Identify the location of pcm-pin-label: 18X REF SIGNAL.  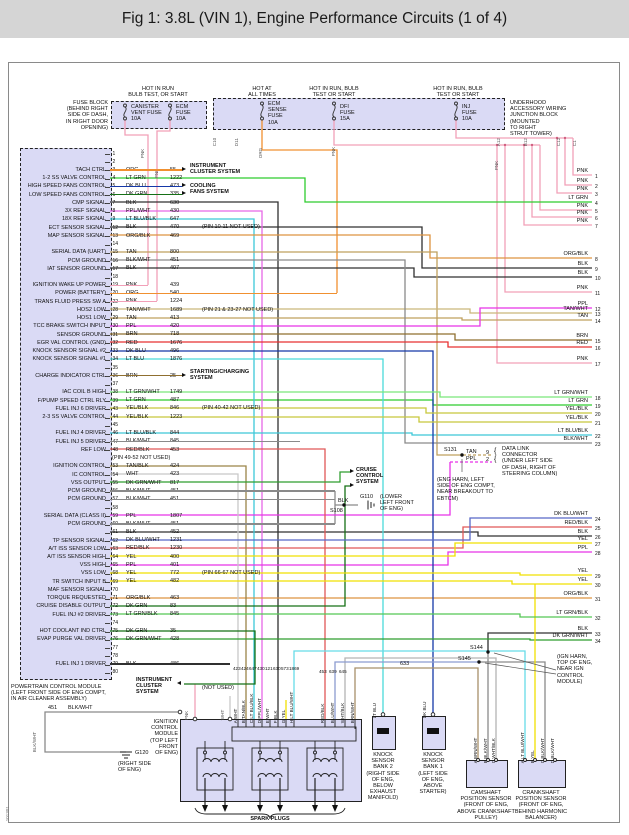
(83, 219).